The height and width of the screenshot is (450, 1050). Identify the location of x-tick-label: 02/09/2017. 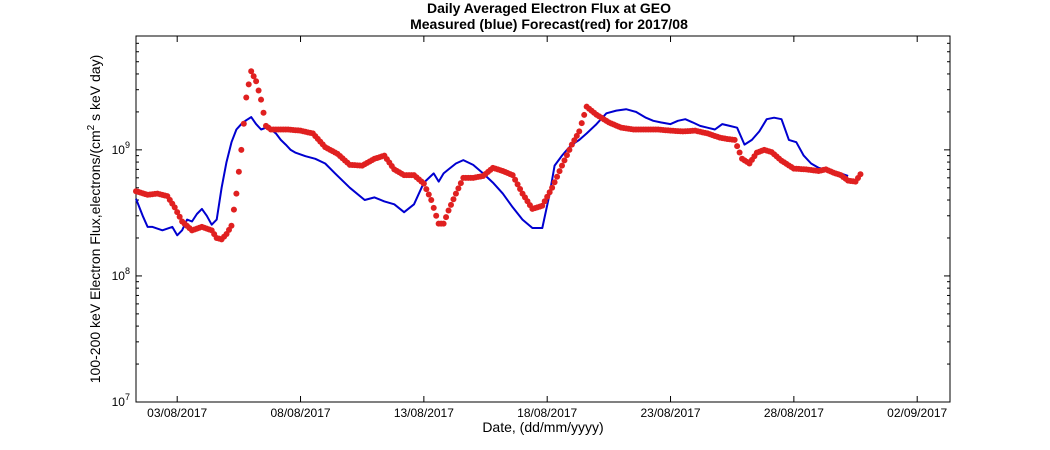
(917, 413).